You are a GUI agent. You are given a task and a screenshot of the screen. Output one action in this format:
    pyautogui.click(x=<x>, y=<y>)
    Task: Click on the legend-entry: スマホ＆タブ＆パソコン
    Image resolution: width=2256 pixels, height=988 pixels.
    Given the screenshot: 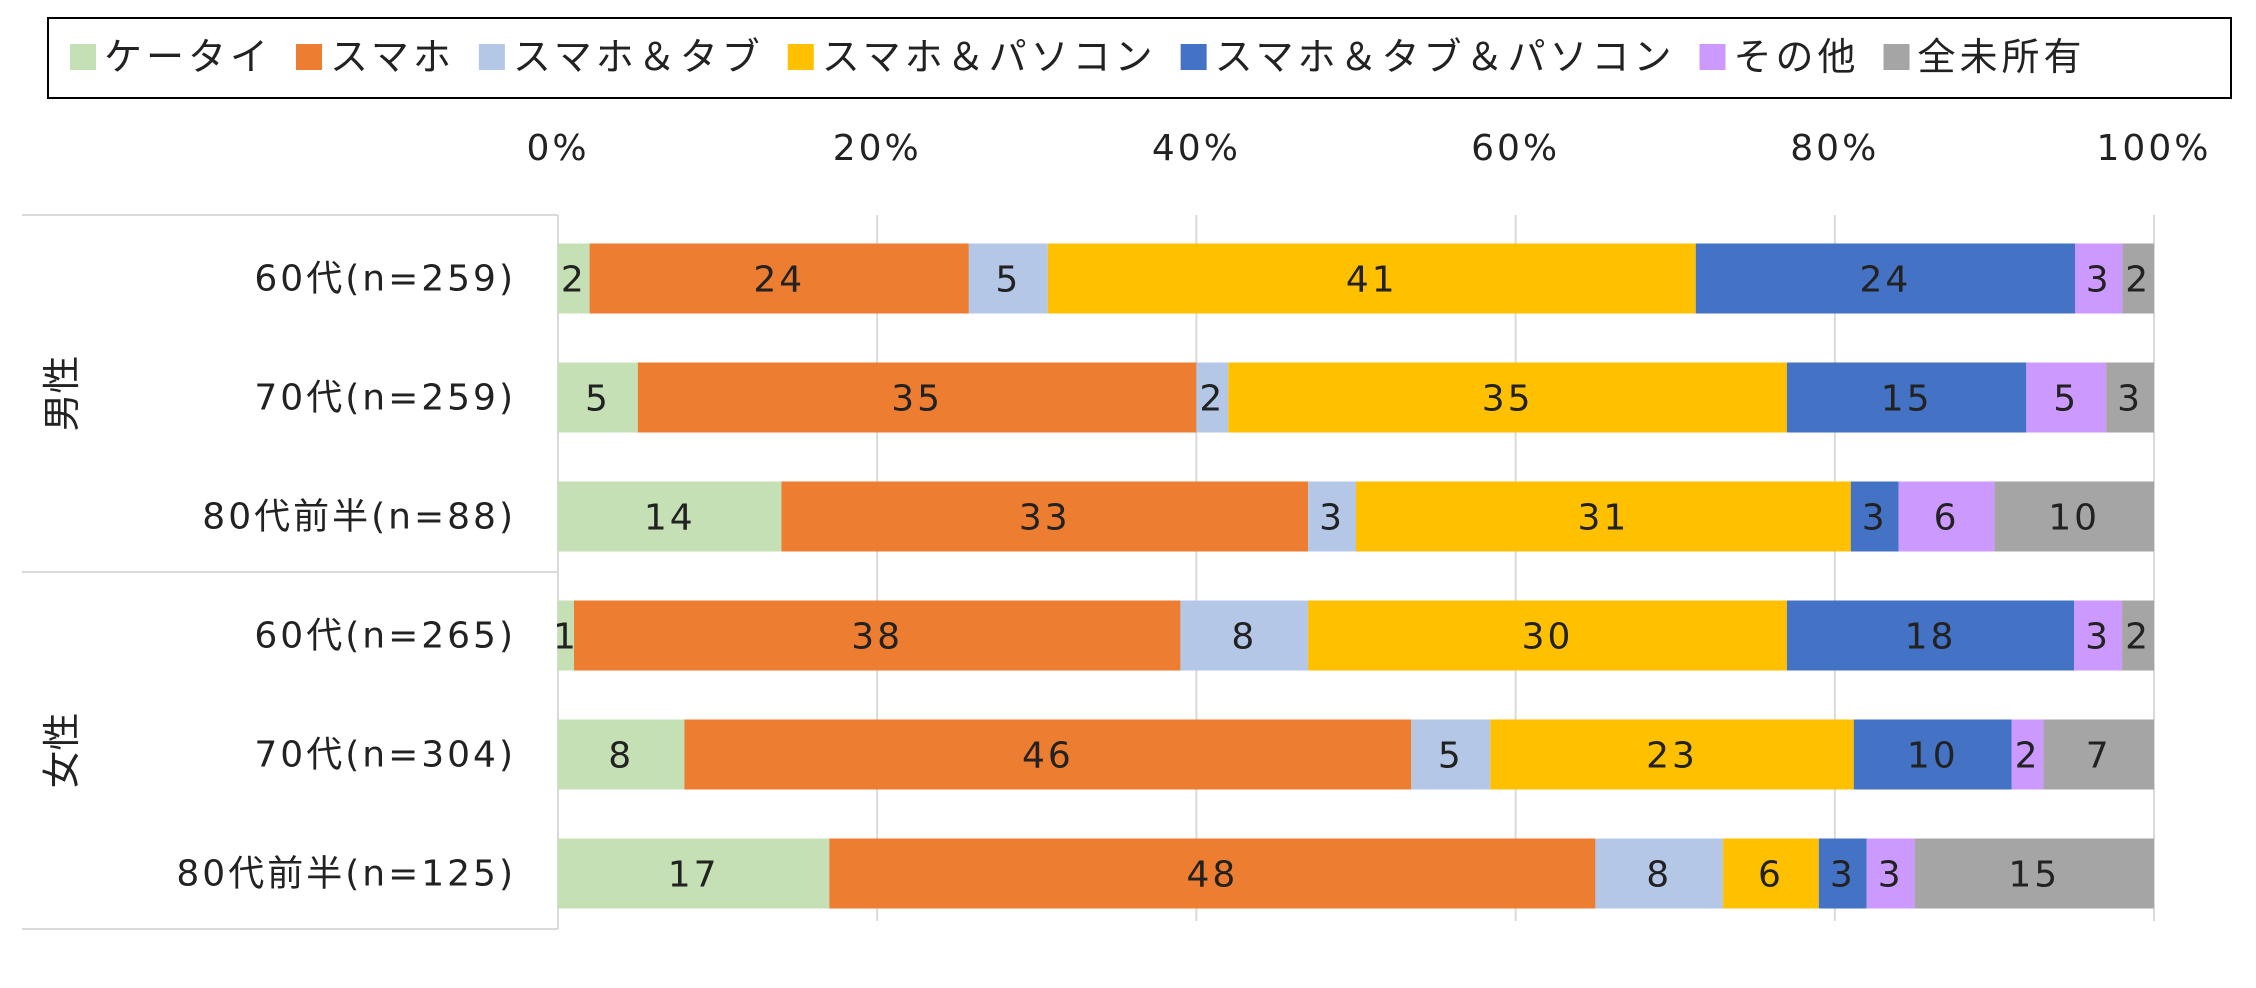 What is the action you would take?
    pyautogui.click(x=1445, y=57)
    